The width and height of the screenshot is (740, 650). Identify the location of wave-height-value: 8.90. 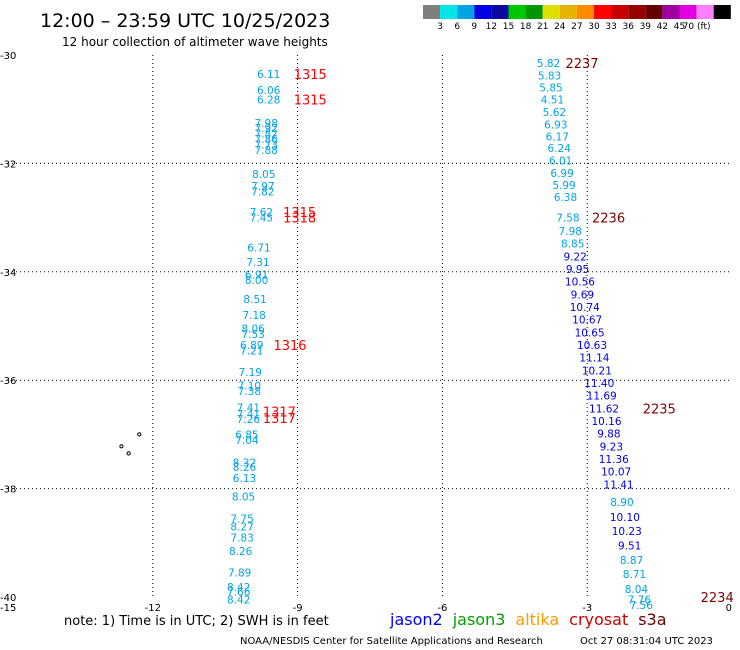
(621, 503).